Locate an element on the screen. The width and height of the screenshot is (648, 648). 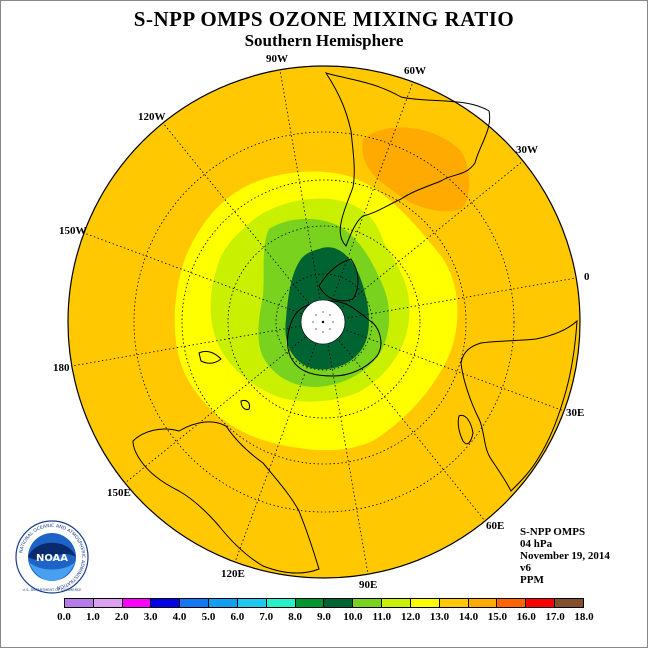
lon-label-60e: 60E is located at coordinates (495, 526).